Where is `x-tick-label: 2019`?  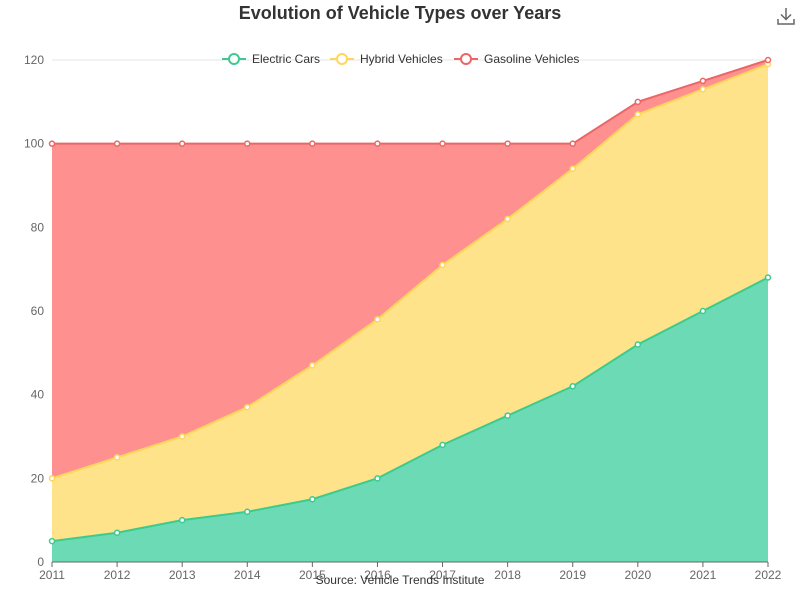 x-tick-label: 2019 is located at coordinates (572, 575).